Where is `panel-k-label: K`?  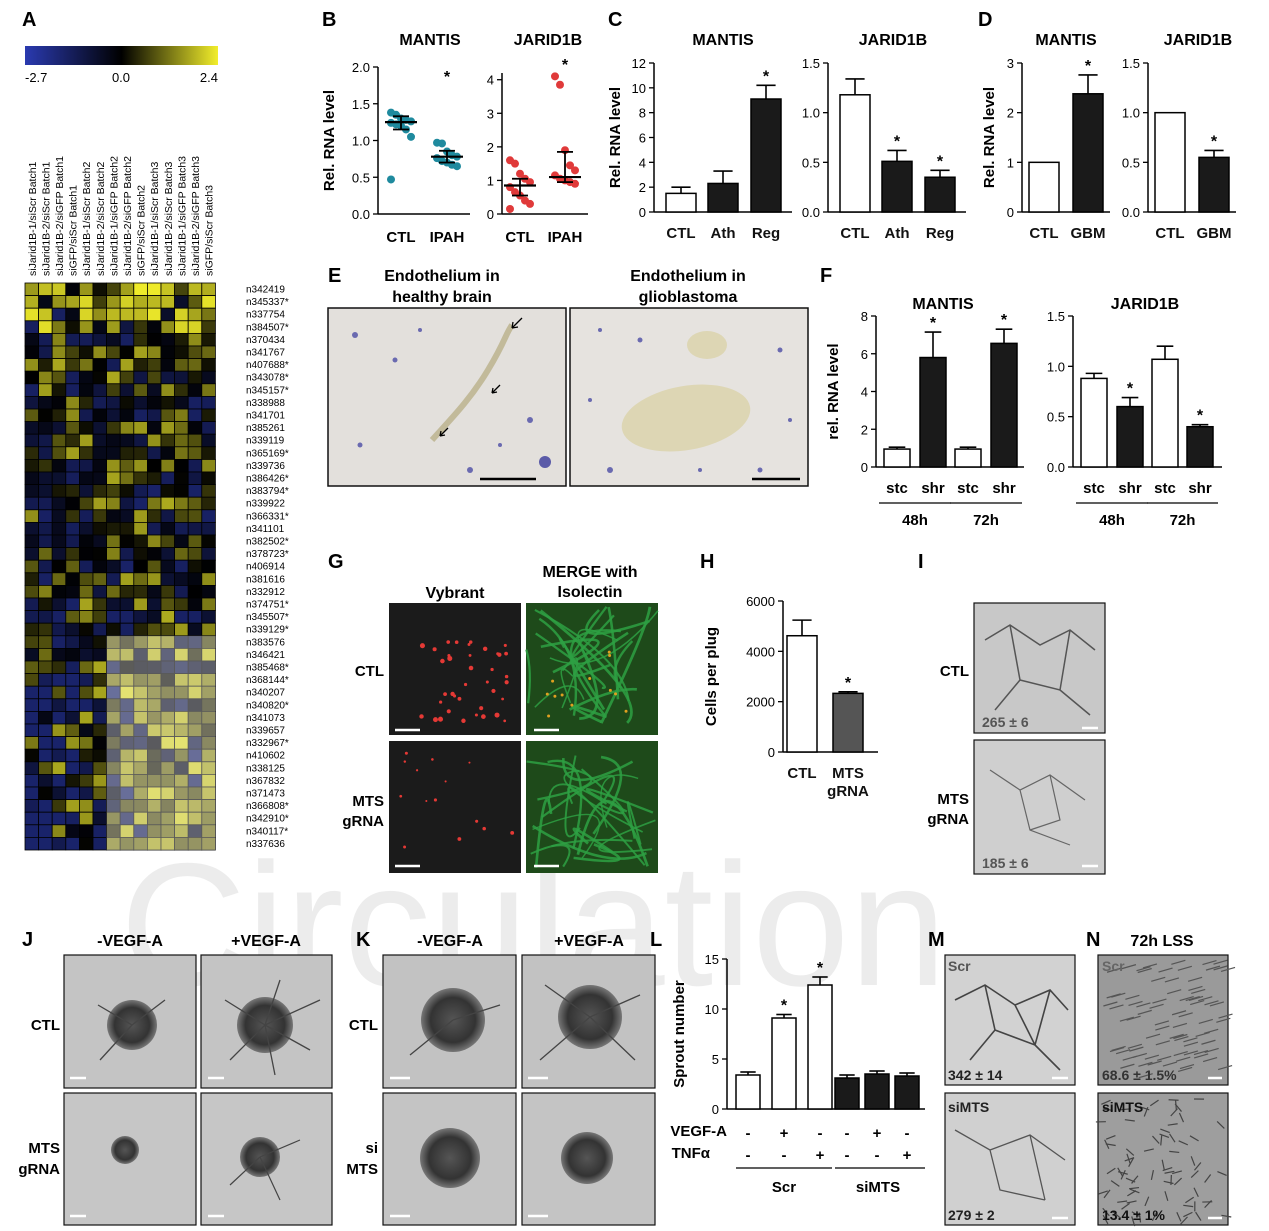
panel-k-label: K is located at coordinates (363, 940).